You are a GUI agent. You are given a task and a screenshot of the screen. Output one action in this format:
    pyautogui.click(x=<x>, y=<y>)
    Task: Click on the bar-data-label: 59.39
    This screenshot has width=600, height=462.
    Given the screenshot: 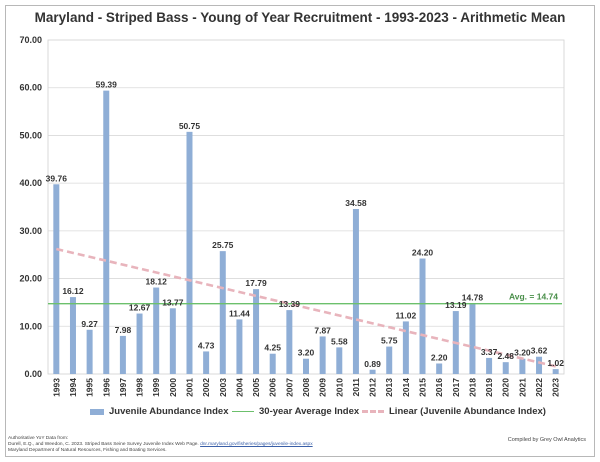 What is the action you would take?
    pyautogui.click(x=107, y=85)
    